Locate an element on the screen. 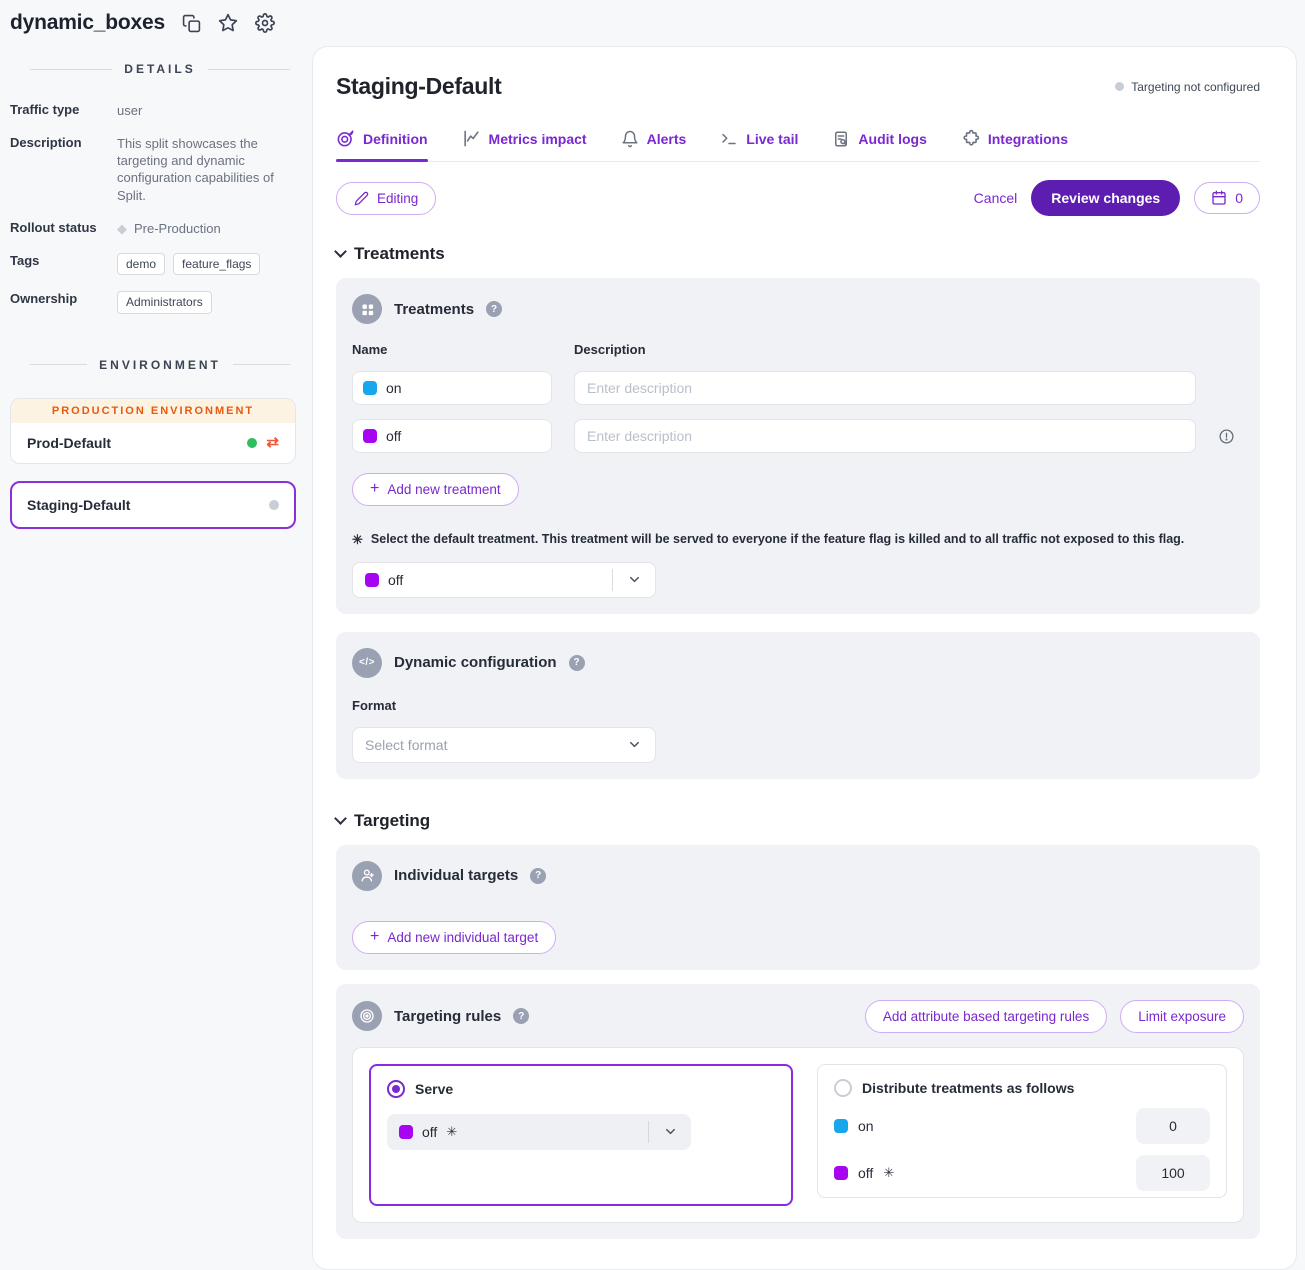 The width and height of the screenshot is (1305, 1270). serve-treatment-select: off ✳ is located at coordinates (539, 1131).